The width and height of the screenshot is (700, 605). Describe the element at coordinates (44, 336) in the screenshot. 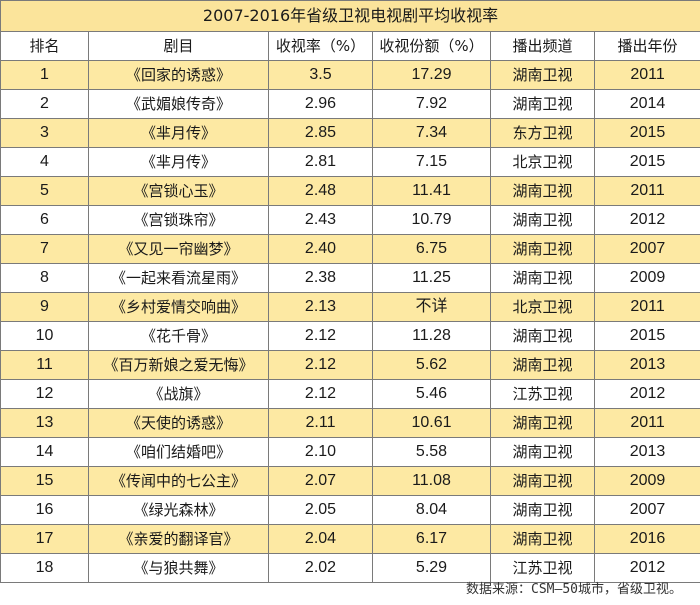

I see `rank-cell: 10` at that location.